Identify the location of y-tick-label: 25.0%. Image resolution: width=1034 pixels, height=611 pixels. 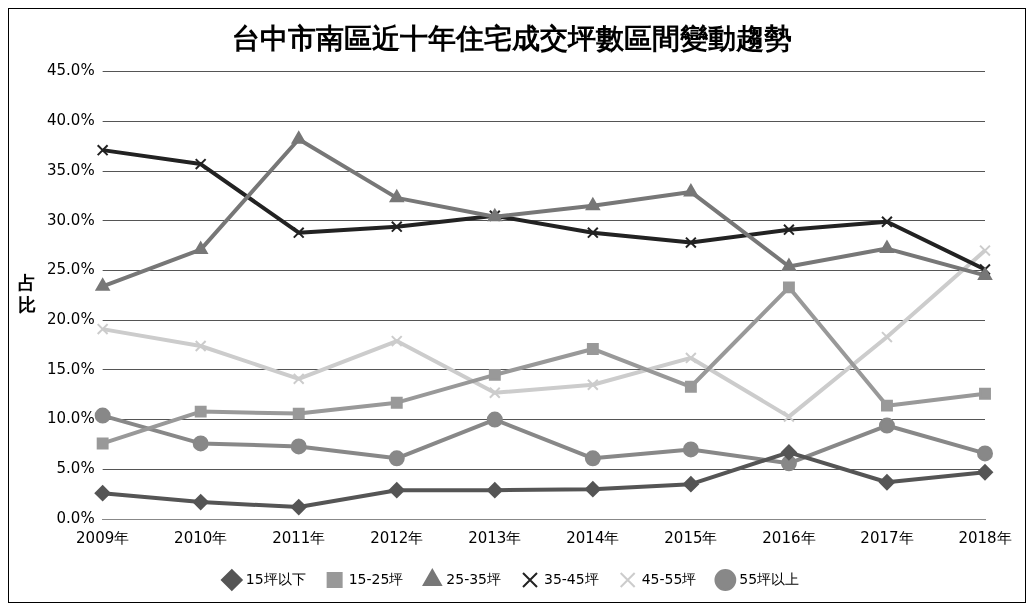
(71, 269).